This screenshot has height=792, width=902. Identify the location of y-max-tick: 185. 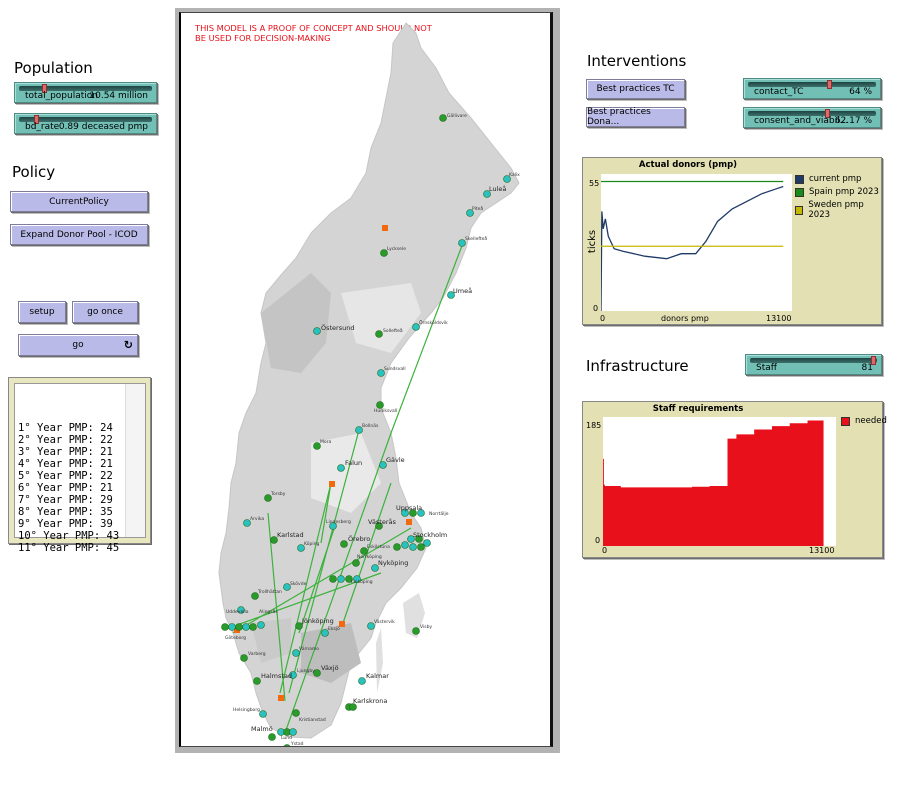
(594, 425).